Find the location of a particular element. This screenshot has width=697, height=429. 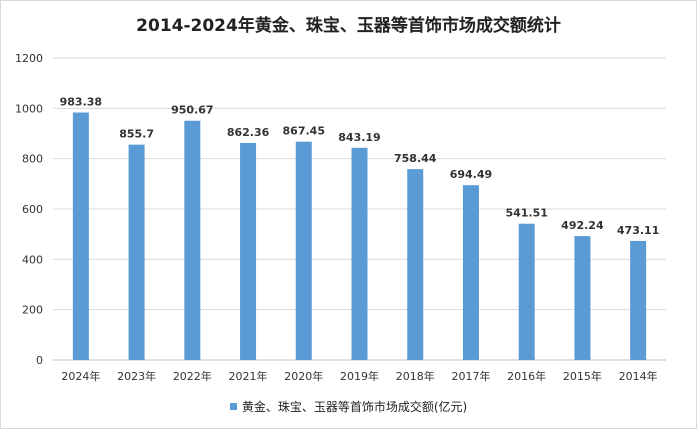

data-label: 983.38 is located at coordinates (81, 102).